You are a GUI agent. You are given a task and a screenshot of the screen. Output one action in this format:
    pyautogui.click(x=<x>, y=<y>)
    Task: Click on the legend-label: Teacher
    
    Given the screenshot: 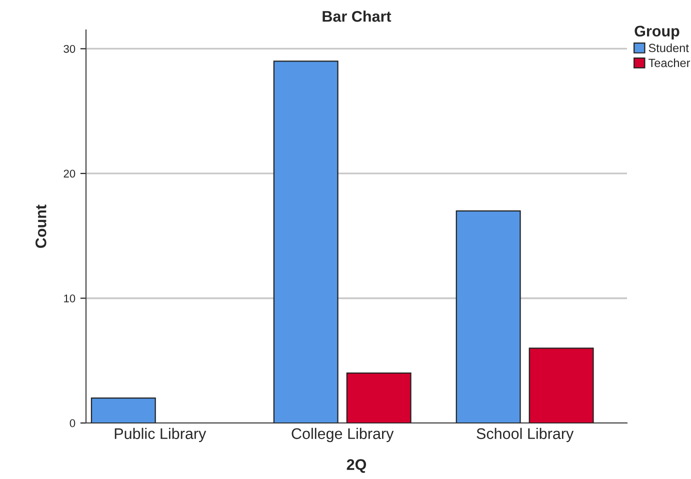 What is the action you would take?
    pyautogui.click(x=669, y=63)
    